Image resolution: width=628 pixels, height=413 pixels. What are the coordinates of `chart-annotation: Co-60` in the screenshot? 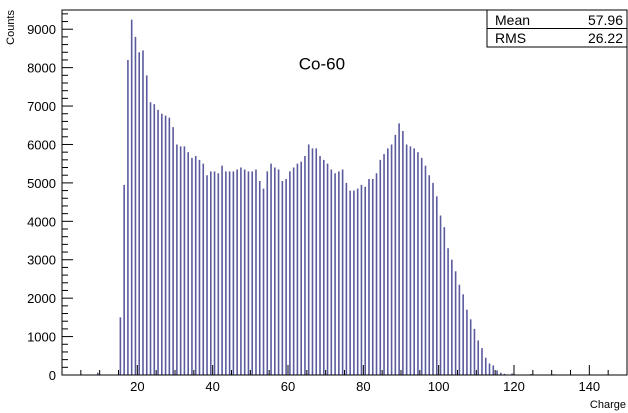 It's located at (322, 64).